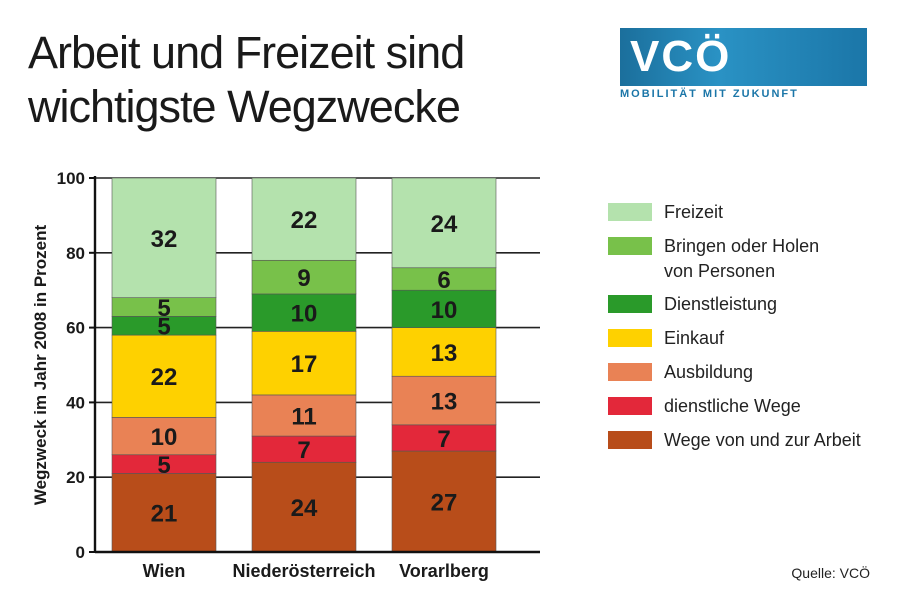 Image resolution: width=900 pixels, height=600 pixels. Describe the element at coordinates (709, 372) in the screenshot. I see `legend-label: Ausbildung` at that location.